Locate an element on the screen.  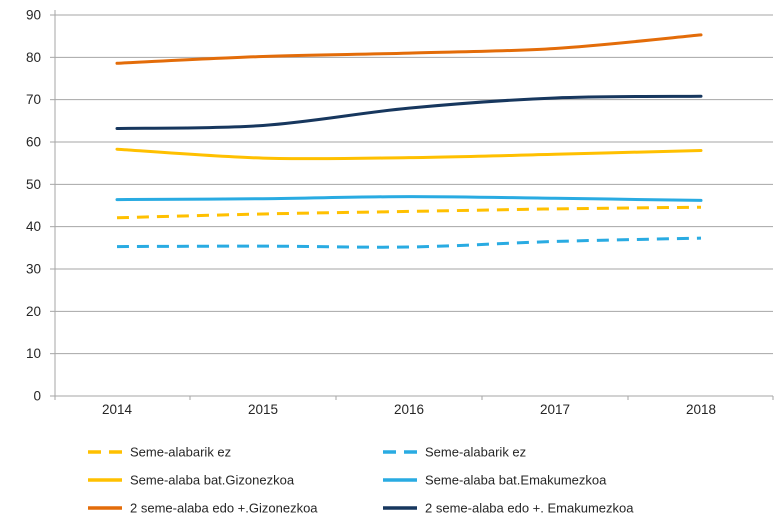
legend-item: Seme-alaba bat.Emakumezkoa is located at coordinates (495, 480).